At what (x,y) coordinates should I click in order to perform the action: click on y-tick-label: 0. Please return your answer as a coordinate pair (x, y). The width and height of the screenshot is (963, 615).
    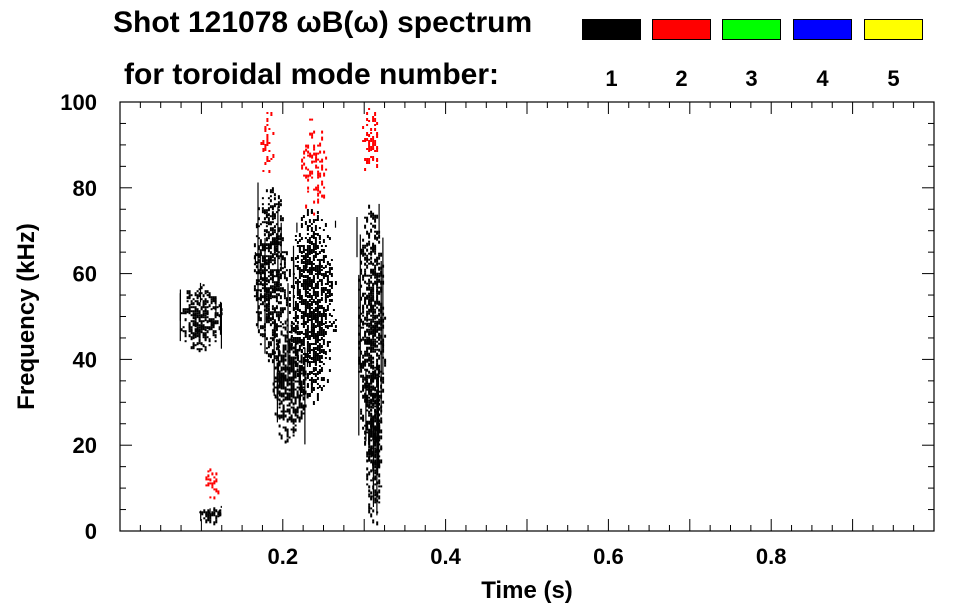
    Looking at the image, I should click on (91, 531).